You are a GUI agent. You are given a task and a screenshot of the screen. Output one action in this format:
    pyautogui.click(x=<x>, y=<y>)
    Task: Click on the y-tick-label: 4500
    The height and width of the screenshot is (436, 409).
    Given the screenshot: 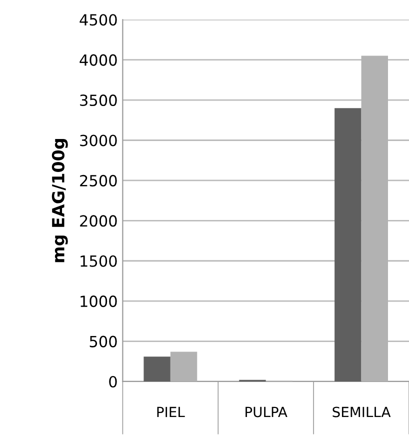 What is the action you would take?
    pyautogui.click(x=98, y=20)
    